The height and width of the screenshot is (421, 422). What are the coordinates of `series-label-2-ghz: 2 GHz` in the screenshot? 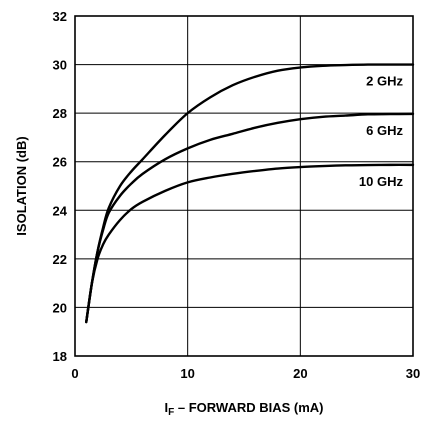 It's located at (384, 81).